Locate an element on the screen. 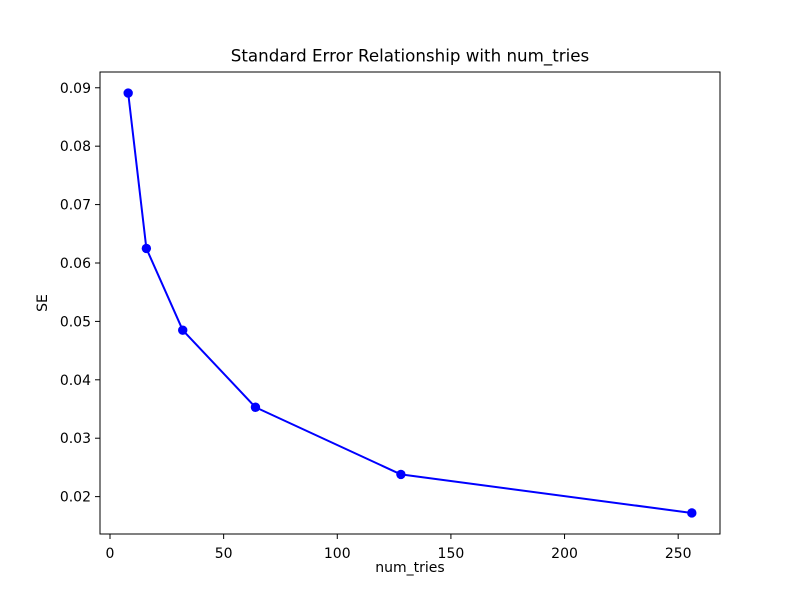 The height and width of the screenshot is (604, 800). y-tick-label: 0.04 is located at coordinates (75, 381).